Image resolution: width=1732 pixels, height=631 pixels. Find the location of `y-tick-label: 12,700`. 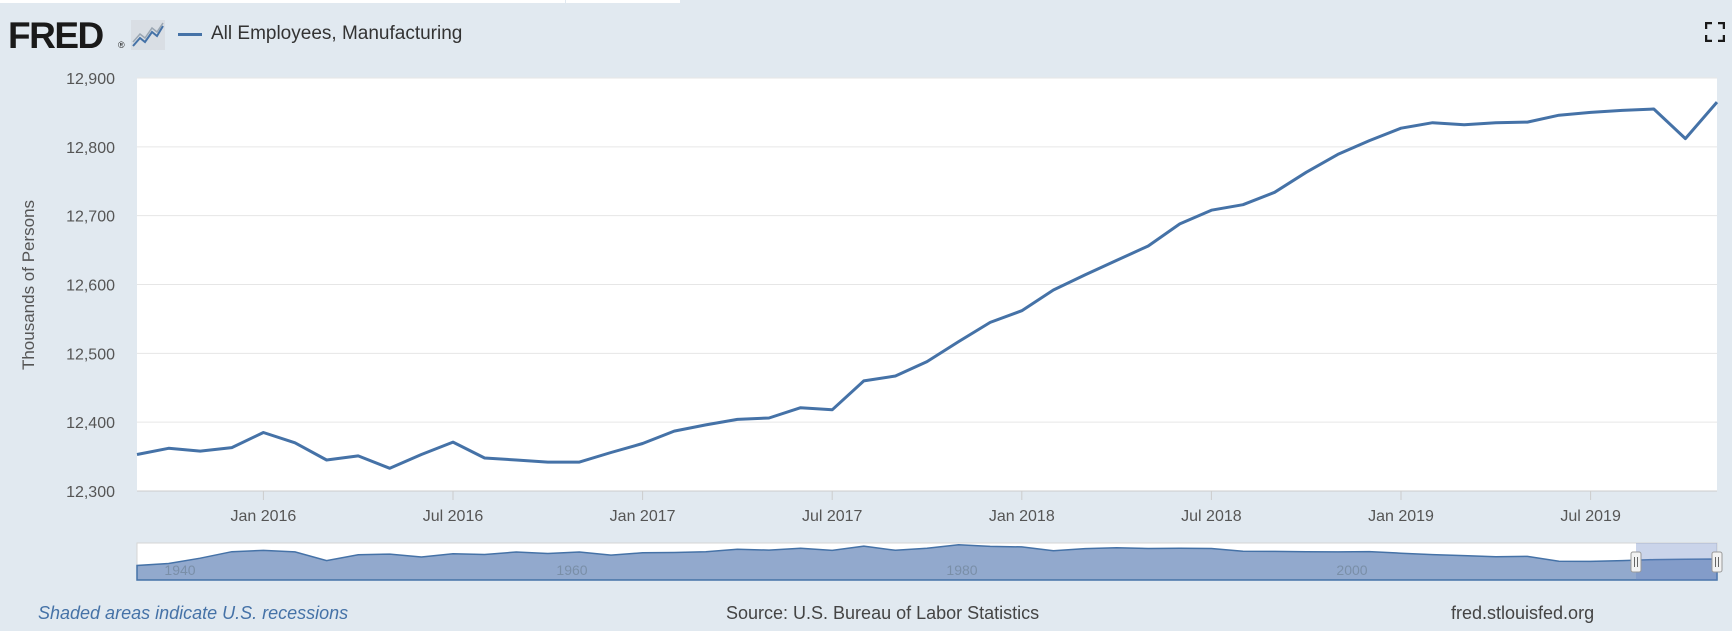

y-tick-label: 12,700 is located at coordinates (90, 217).